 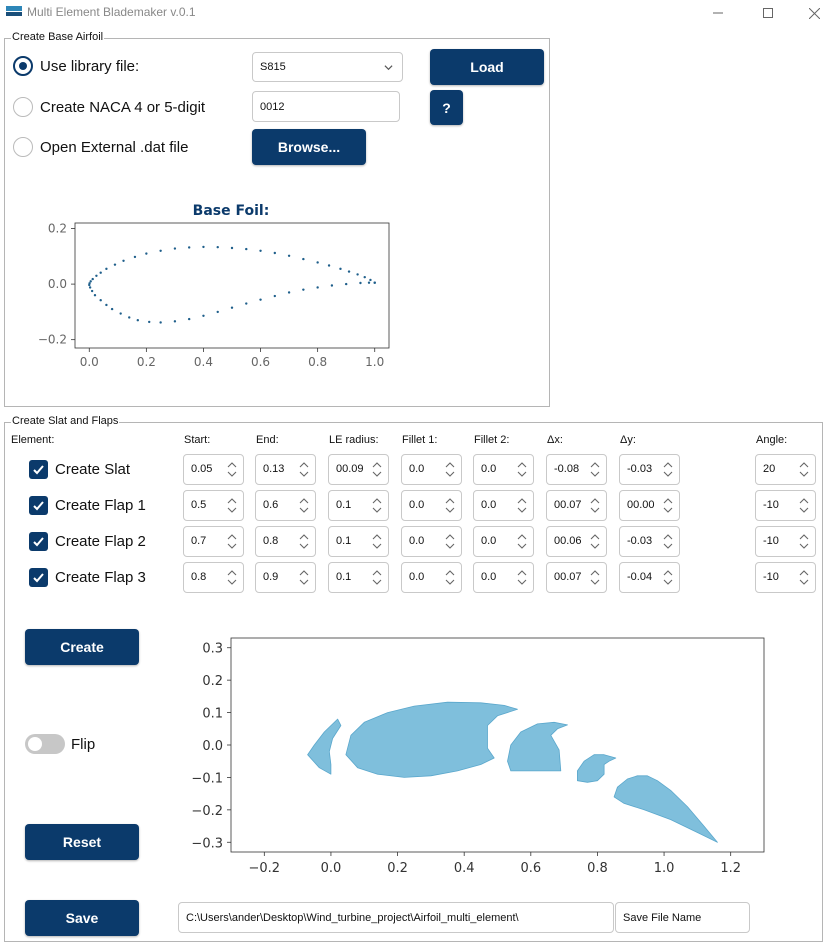 What do you see at coordinates (285, 505) in the screenshot?
I see `flap-1-end-spinbox: 0.6` at bounding box center [285, 505].